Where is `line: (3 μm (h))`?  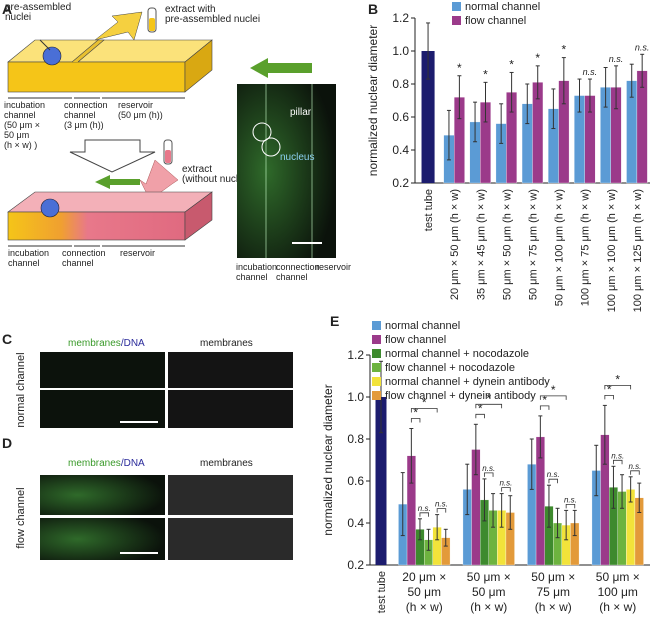
line: (3 μm (h)) is located at coordinates (84, 125).